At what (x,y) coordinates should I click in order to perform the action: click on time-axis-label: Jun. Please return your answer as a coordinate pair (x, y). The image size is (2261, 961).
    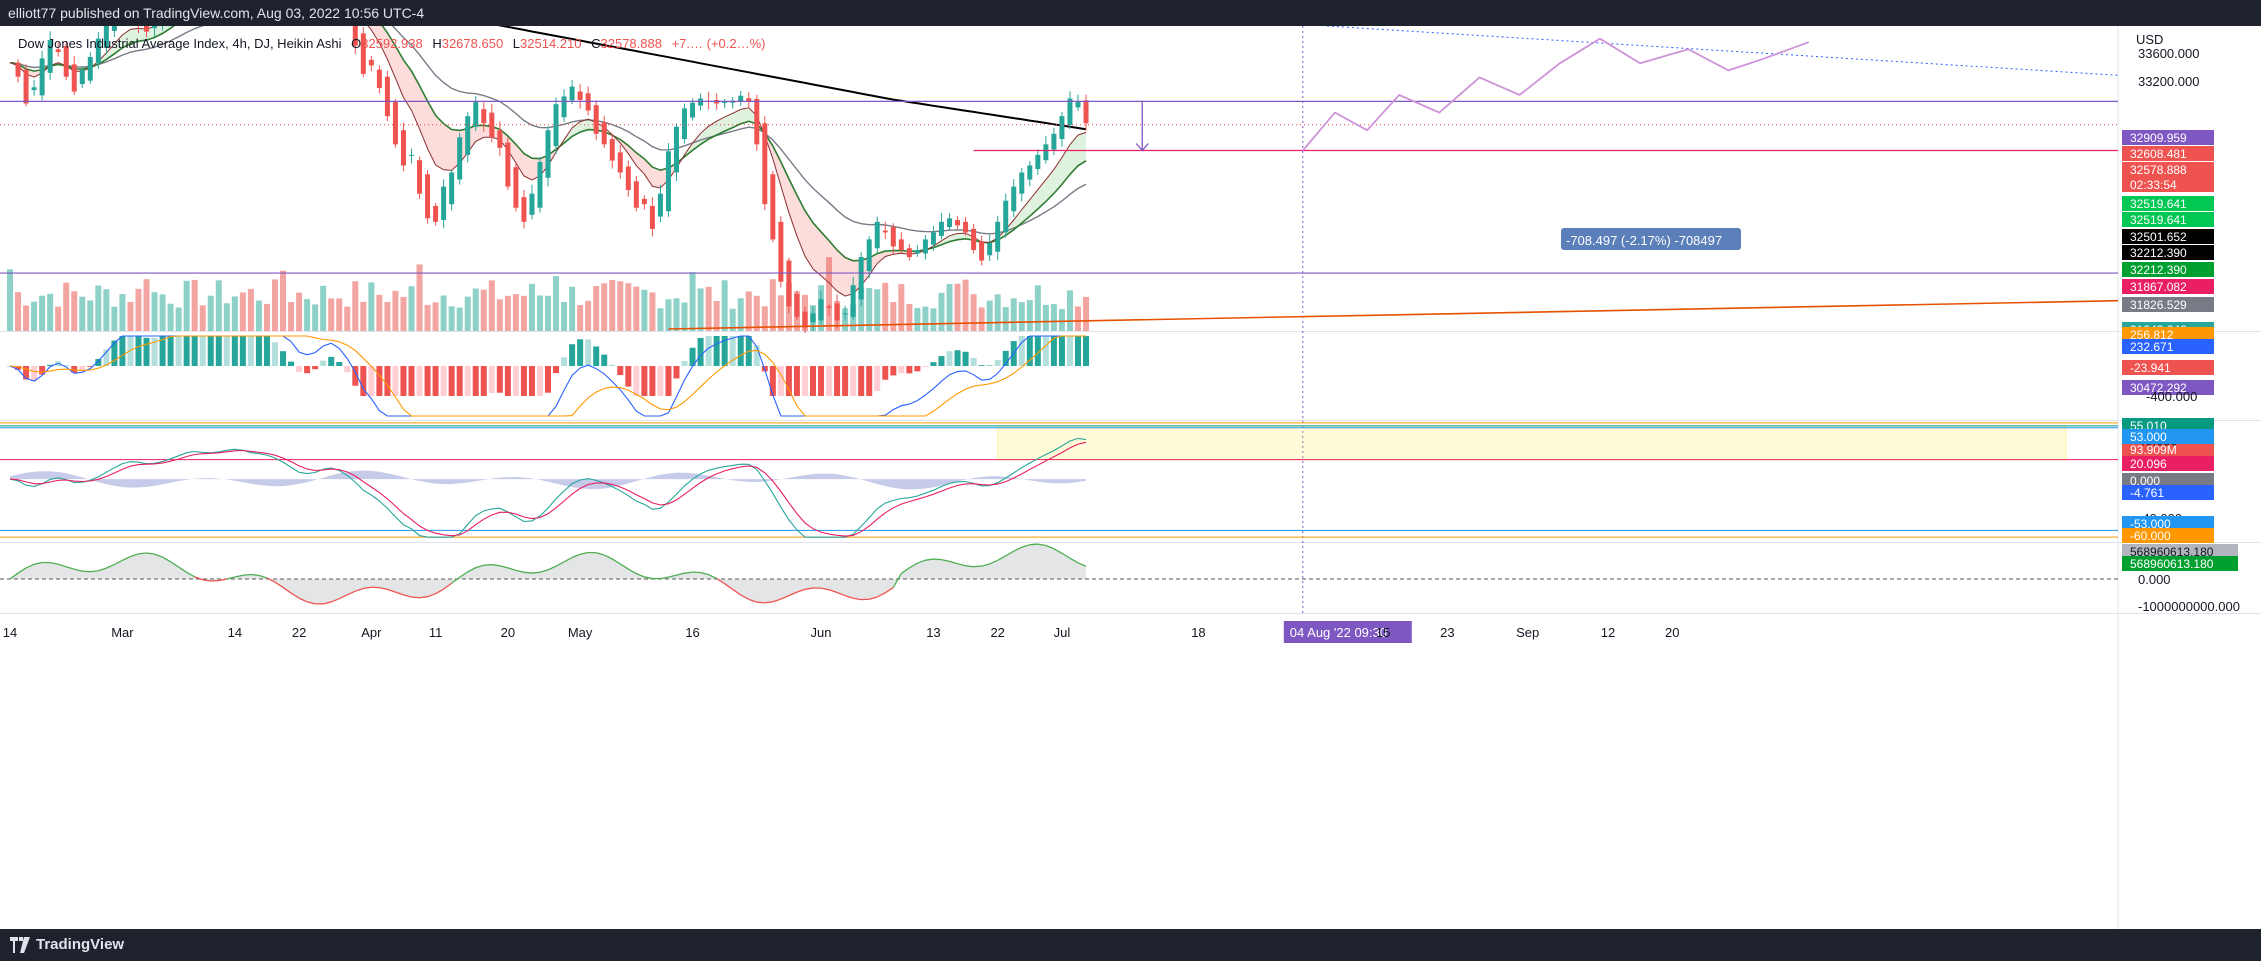
    Looking at the image, I should click on (821, 632).